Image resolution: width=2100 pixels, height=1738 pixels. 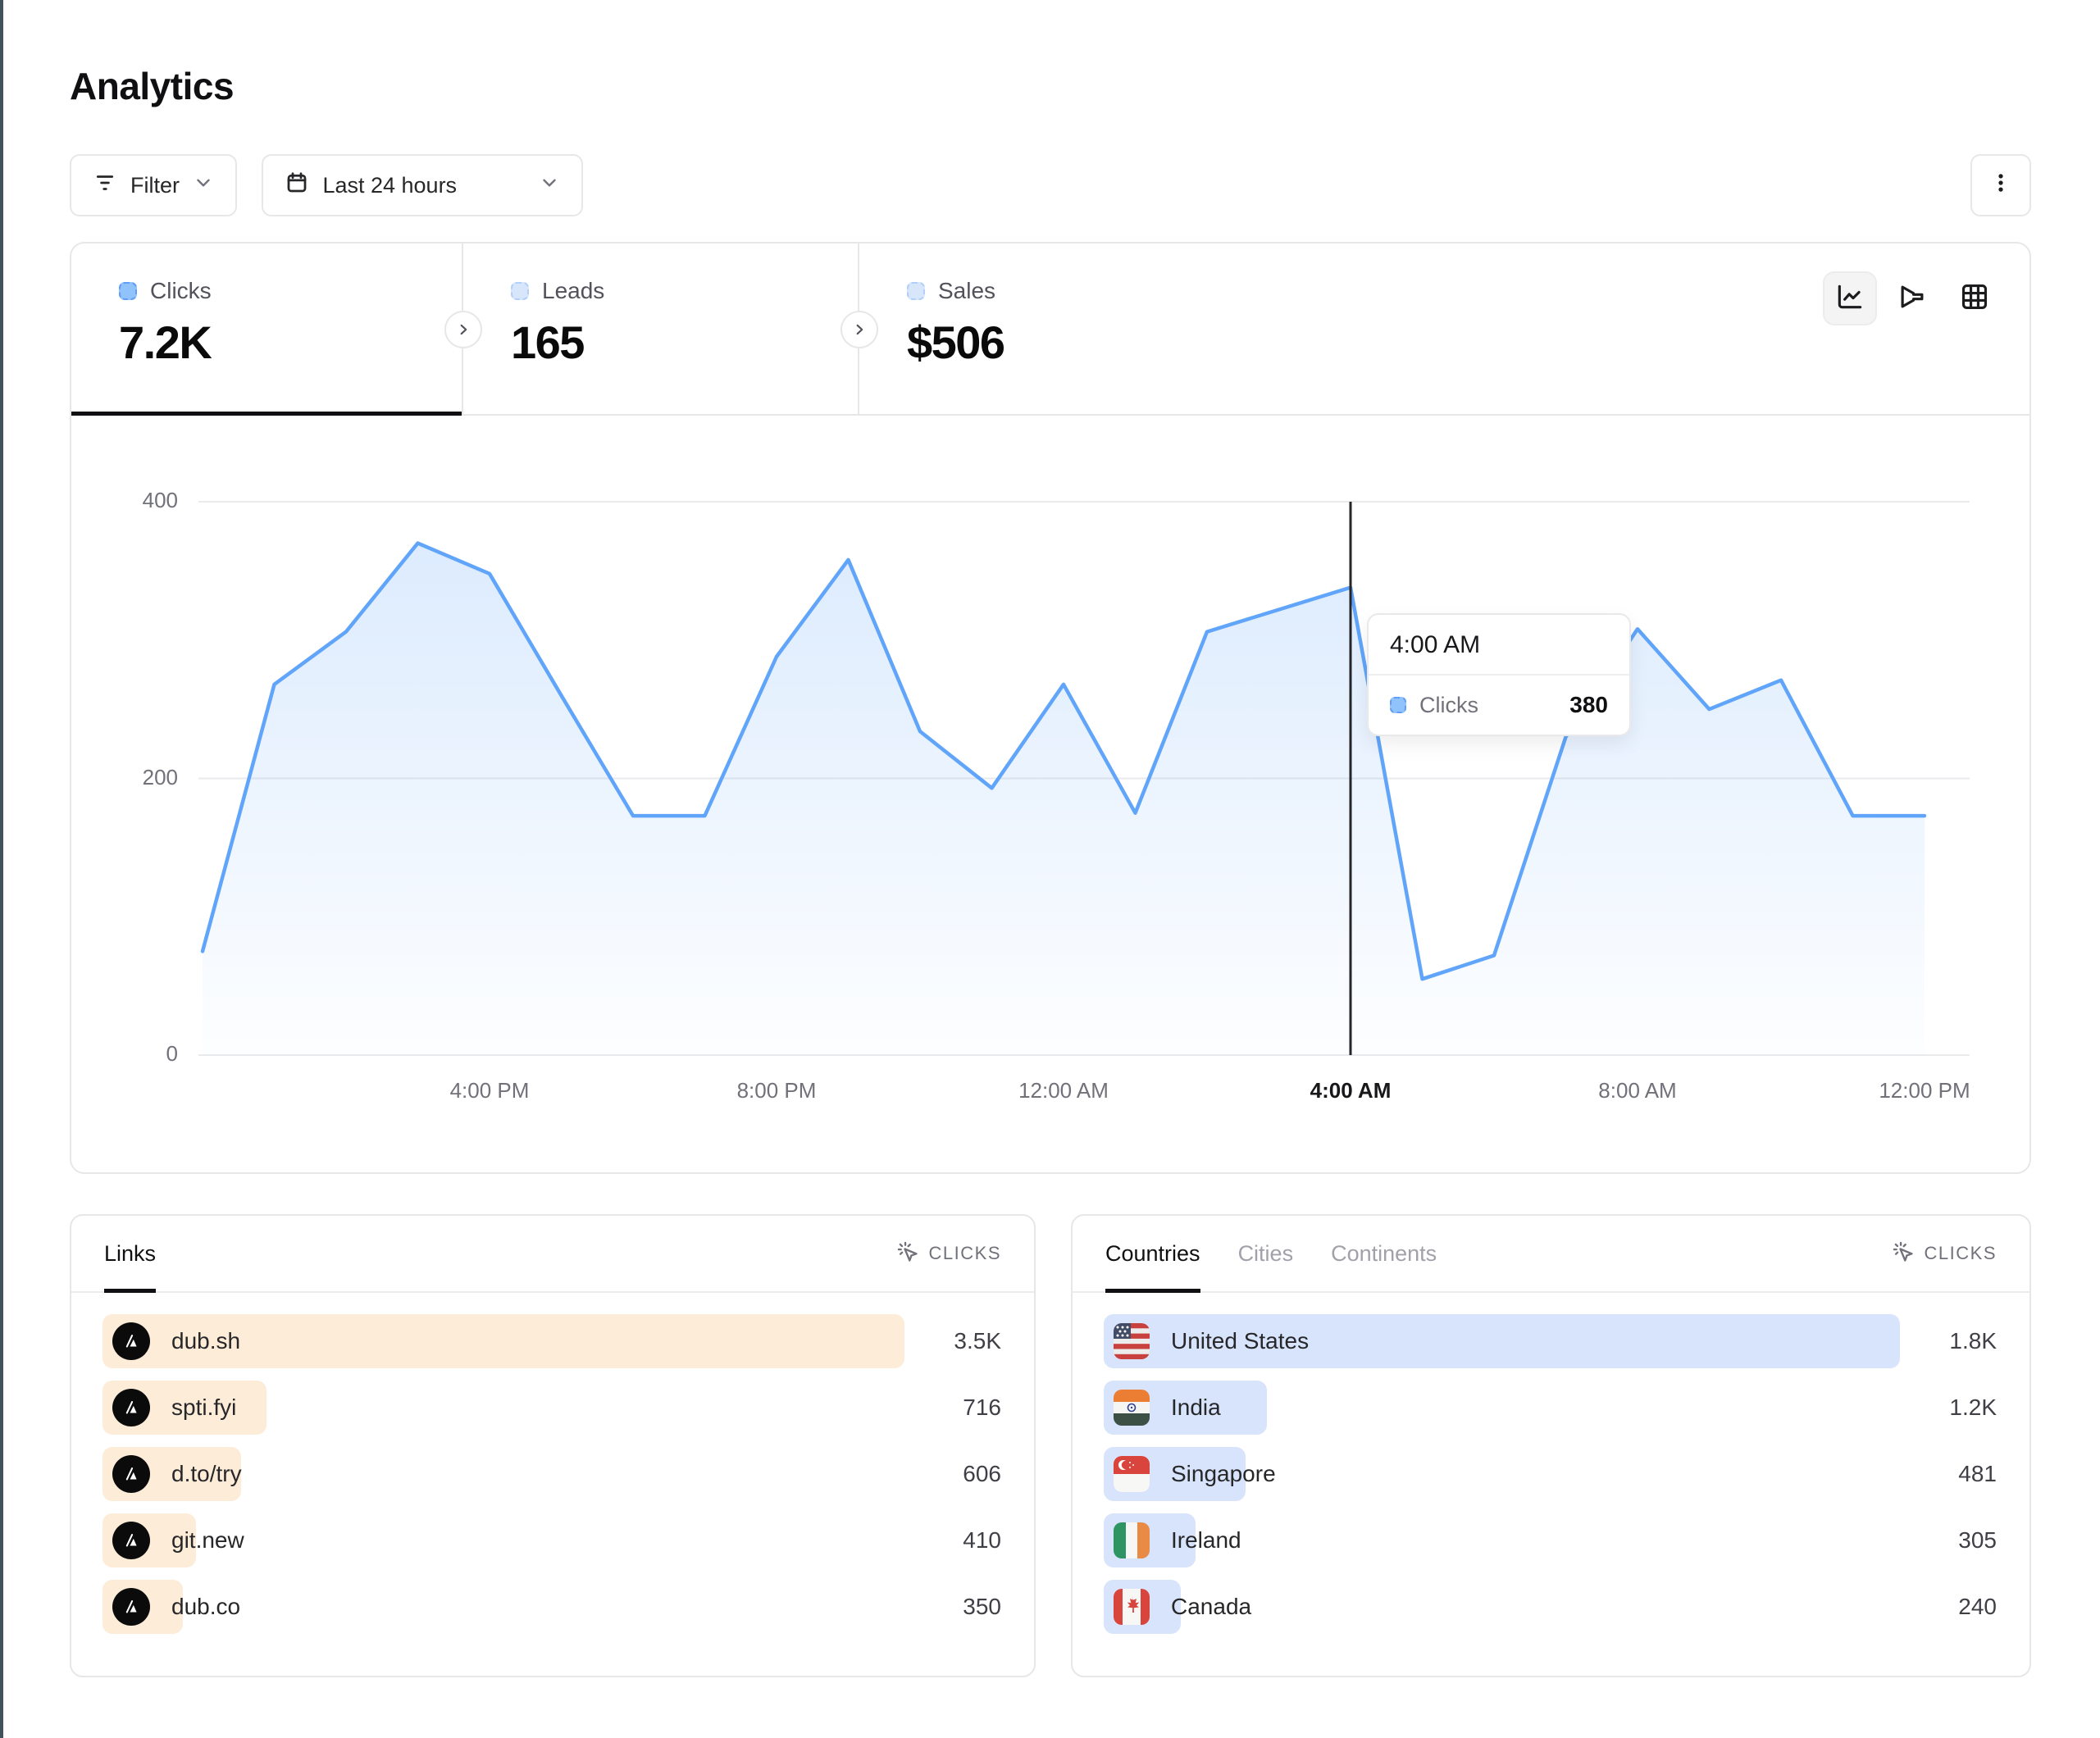 I want to click on tab-continents: Continents, so click(x=1384, y=1253).